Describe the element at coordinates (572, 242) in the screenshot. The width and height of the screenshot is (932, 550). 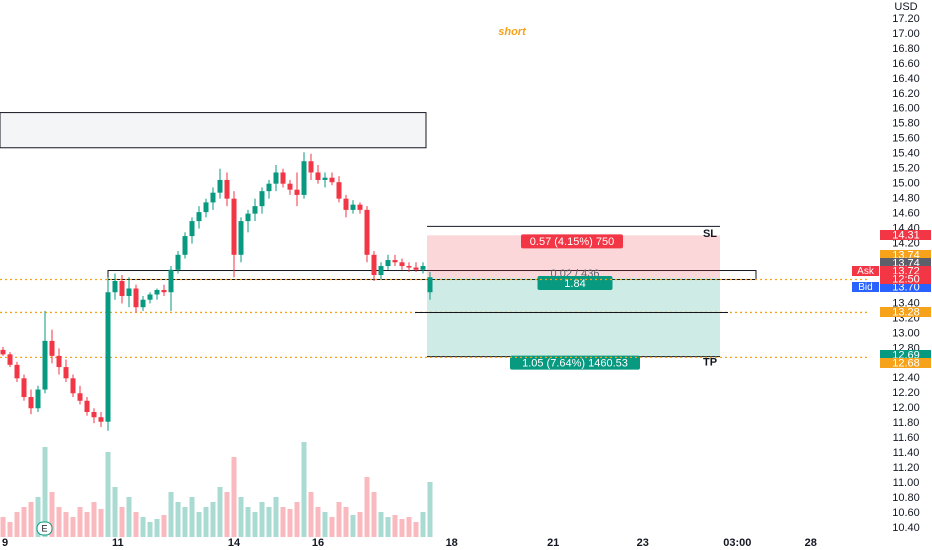
I see `stop-label: 0.57 (4.15%) 750` at that location.